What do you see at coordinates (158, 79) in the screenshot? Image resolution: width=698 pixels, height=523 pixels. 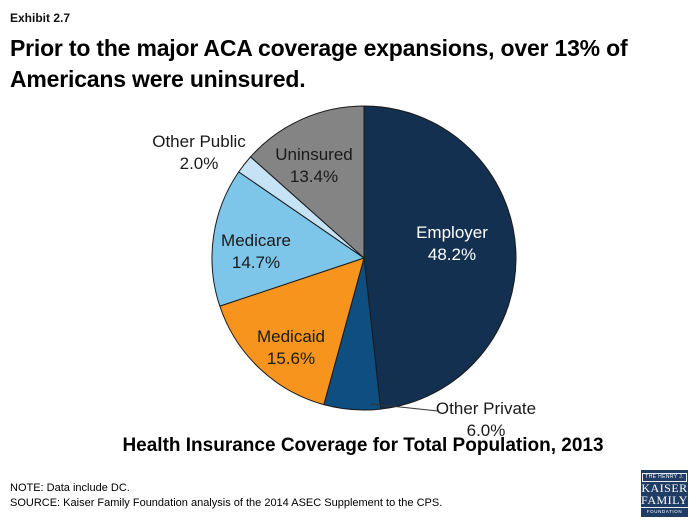 I see `page-title-line-2: Americans were uninsured.` at bounding box center [158, 79].